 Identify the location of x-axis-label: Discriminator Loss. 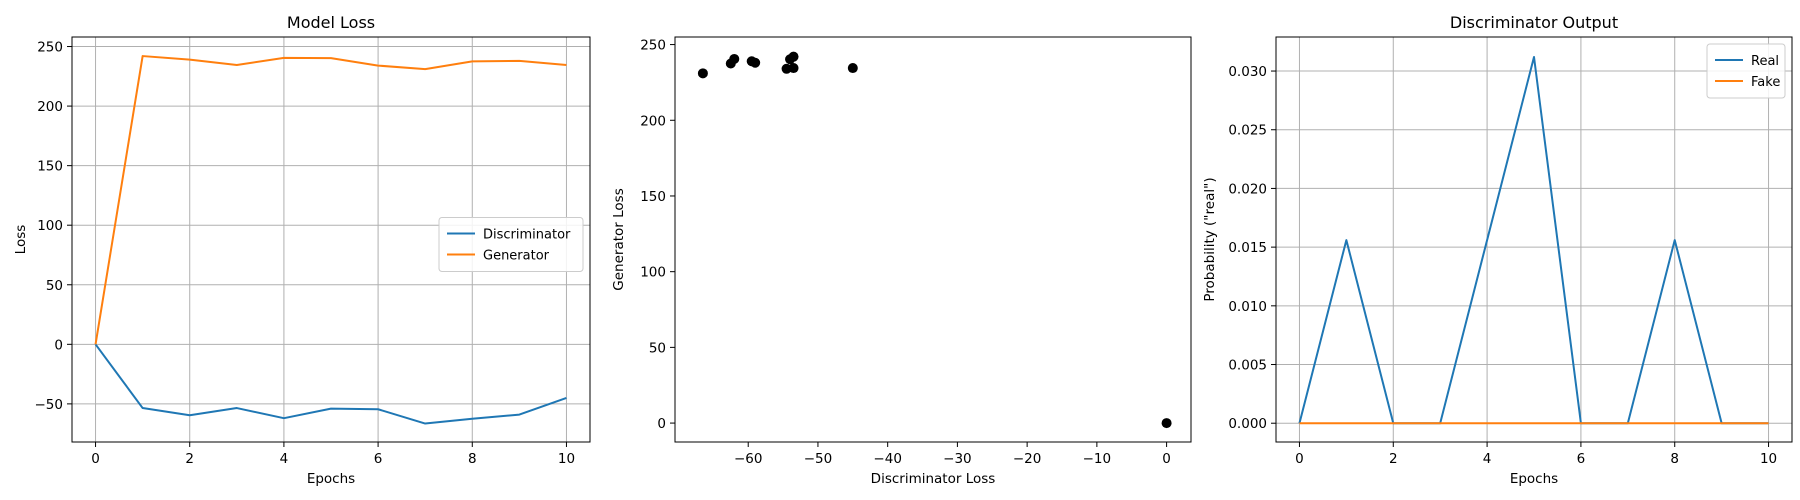
(933, 479).